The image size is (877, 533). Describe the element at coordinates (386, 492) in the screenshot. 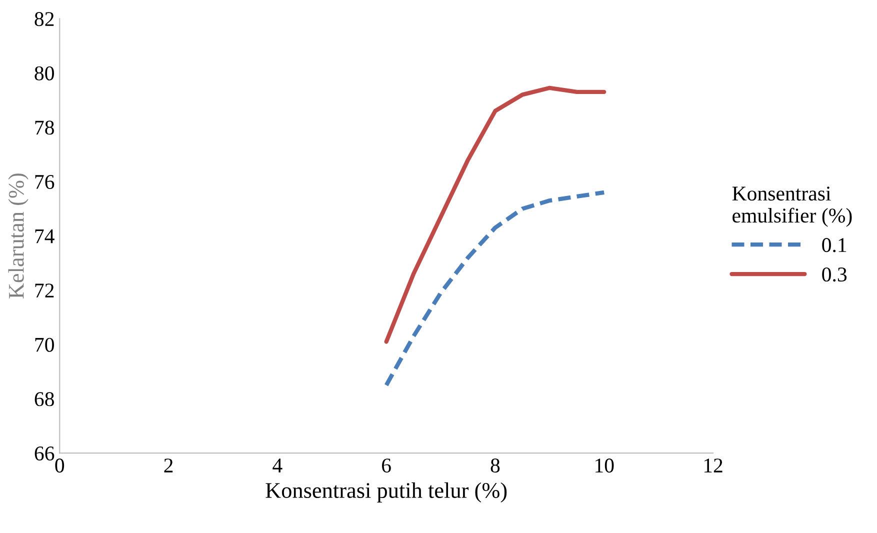

I see `x-axis-title: Konsentrasi putih telur (%)` at that location.